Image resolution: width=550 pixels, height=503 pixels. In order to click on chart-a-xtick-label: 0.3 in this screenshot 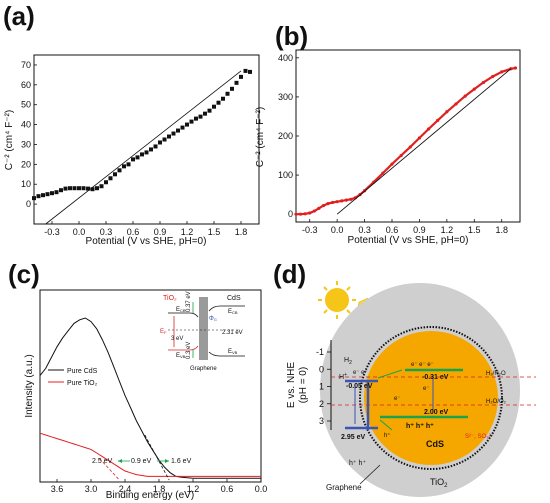, I will do `click(106, 232)`.